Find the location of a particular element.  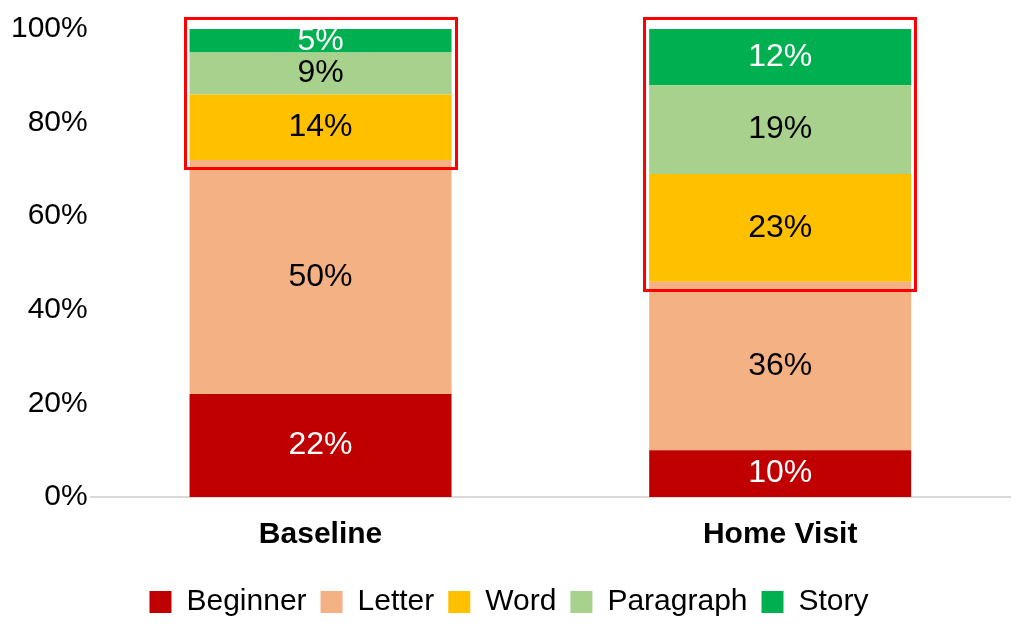

data-label: 10% is located at coordinates (780, 471).